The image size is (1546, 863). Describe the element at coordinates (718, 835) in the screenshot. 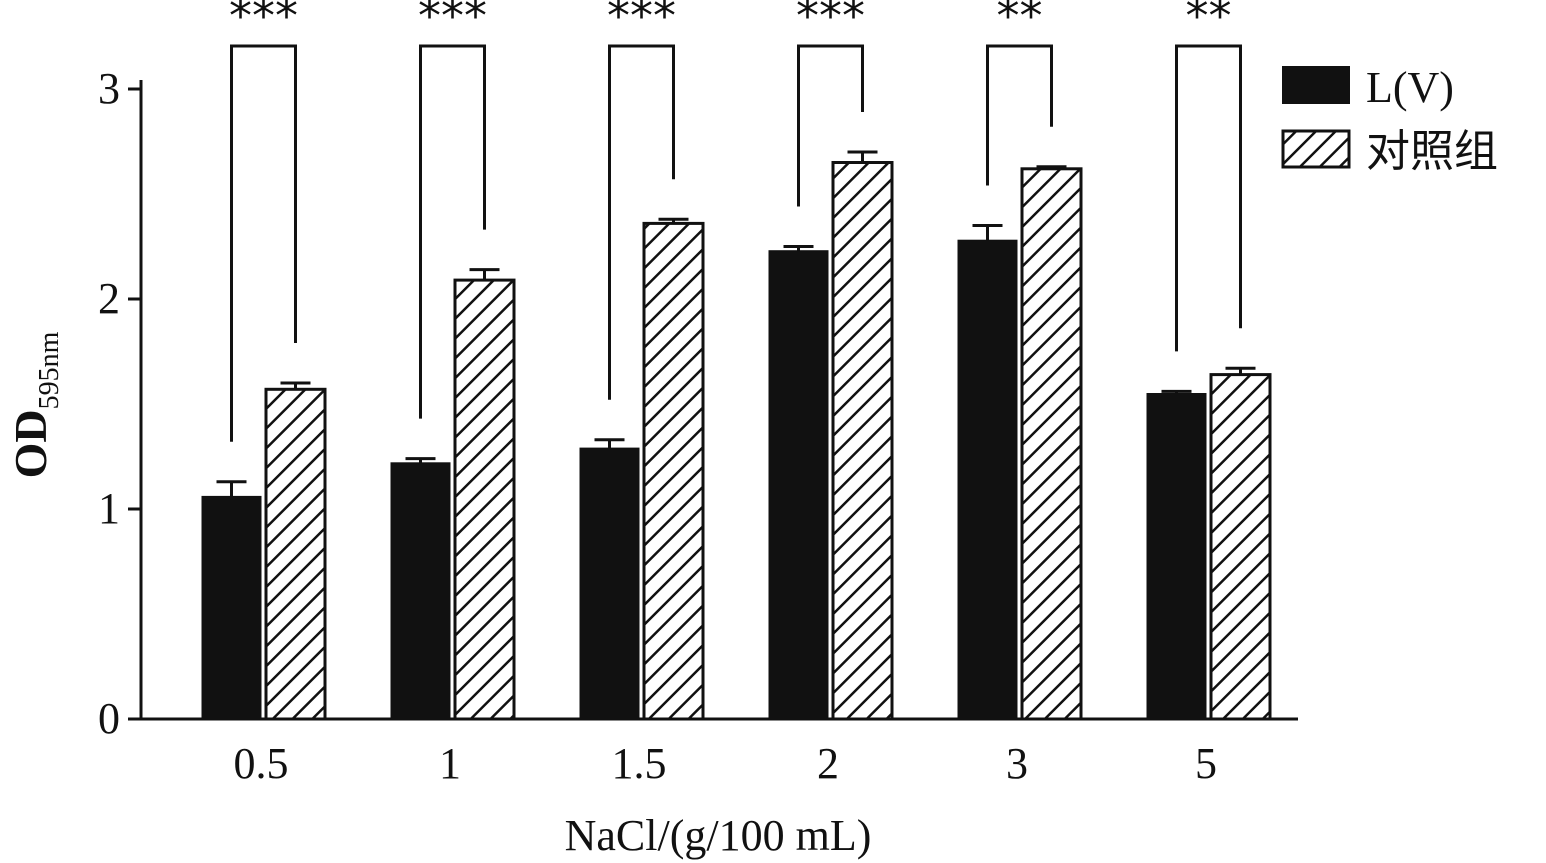

I see `x-axis-label: NaCl/(g/100 mL)` at that location.